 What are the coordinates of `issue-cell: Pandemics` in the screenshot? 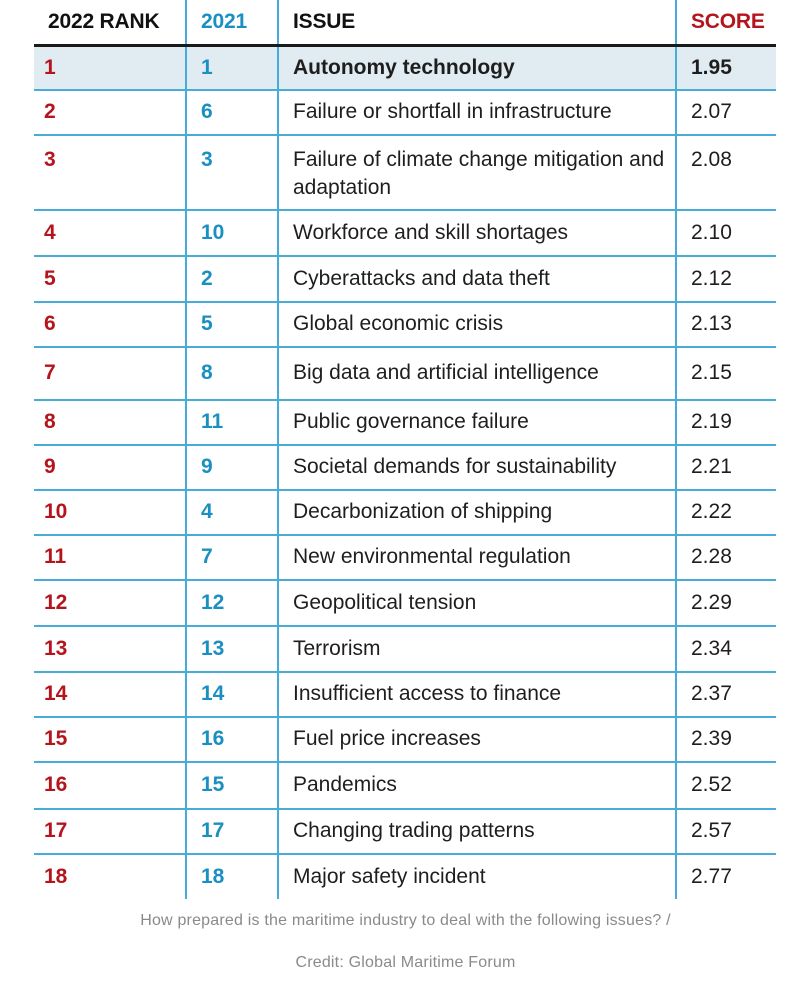 It's located at (476, 785).